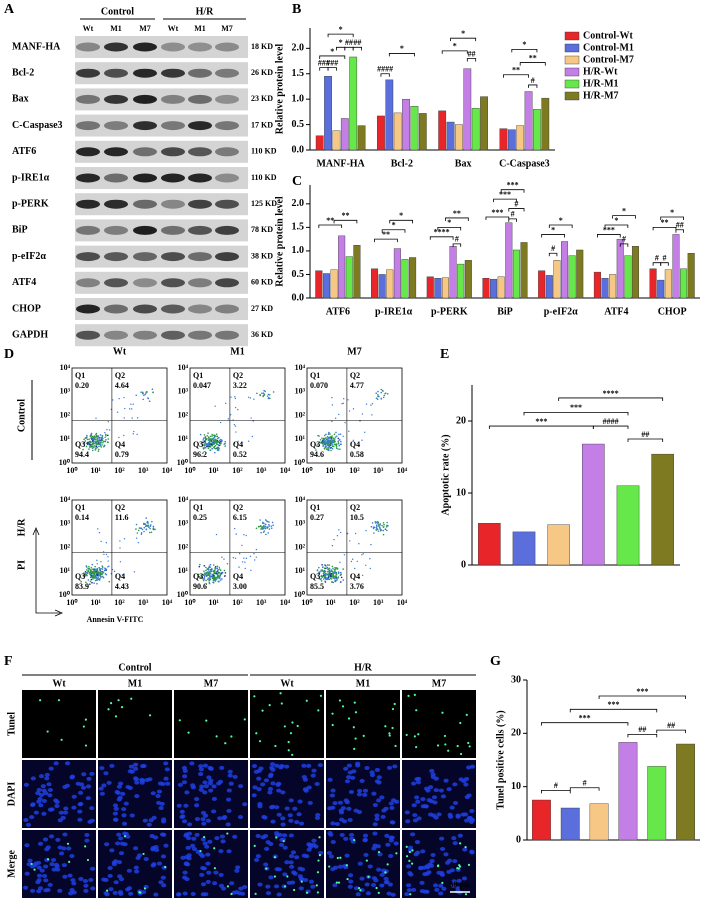  What do you see at coordinates (198, 375) in the screenshot?
I see `quadrant-name: Q1` at bounding box center [198, 375].